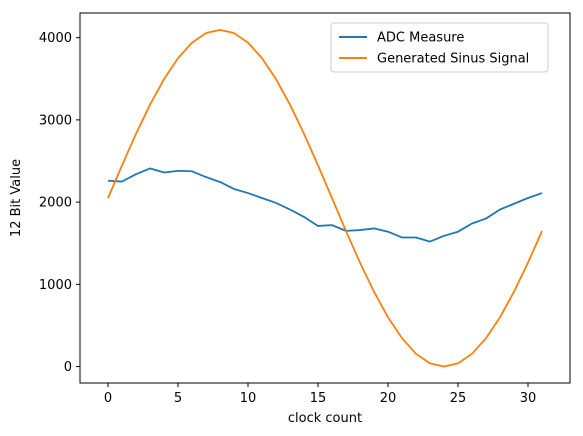 The image size is (583, 436). Describe the element at coordinates (108, 398) in the screenshot. I see `x-tick-label: 0` at that location.